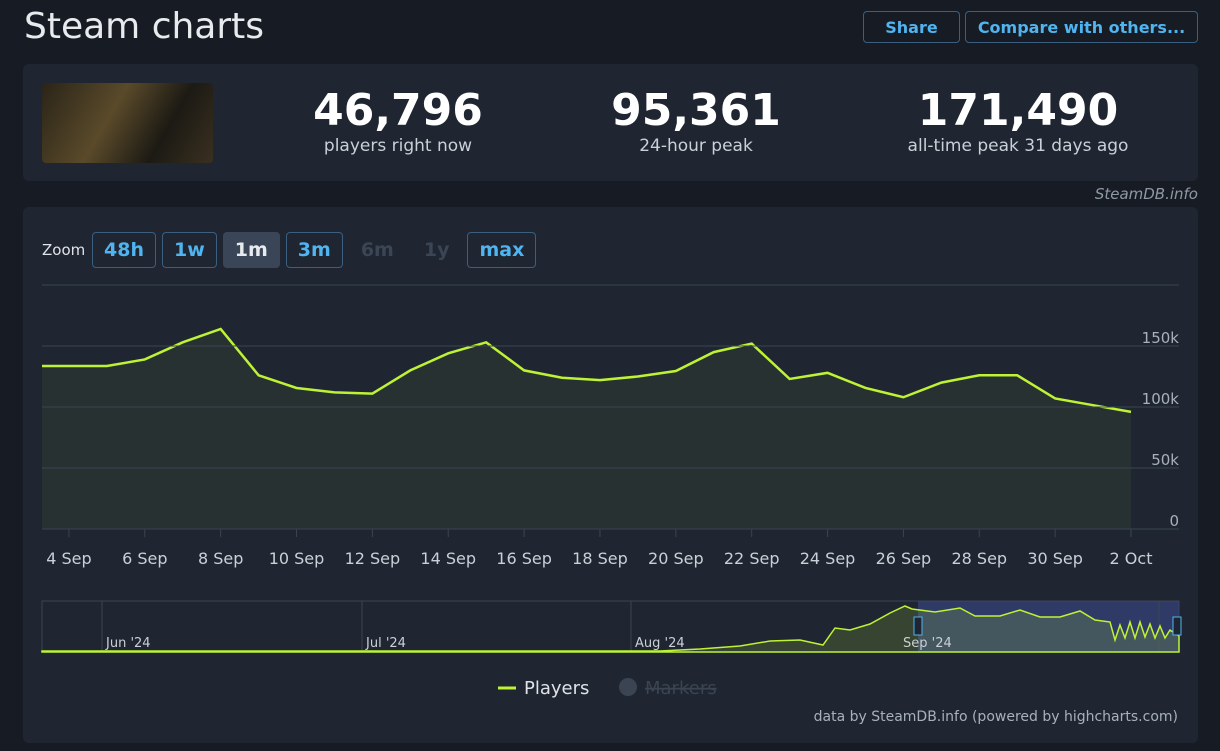 The image size is (1220, 751). I want to click on watermark: SteamDB.info, so click(1146, 194).